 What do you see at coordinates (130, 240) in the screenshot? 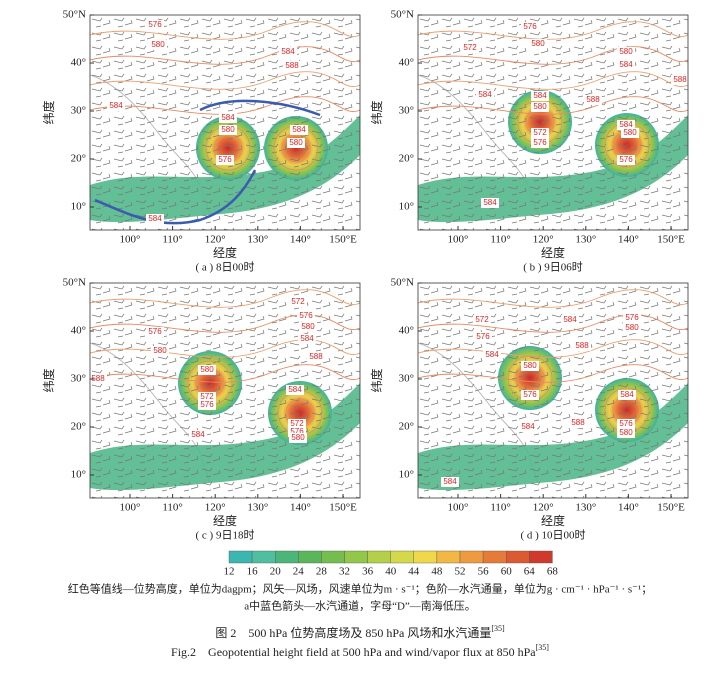
I see `x-tick-label: 100°` at bounding box center [130, 240].